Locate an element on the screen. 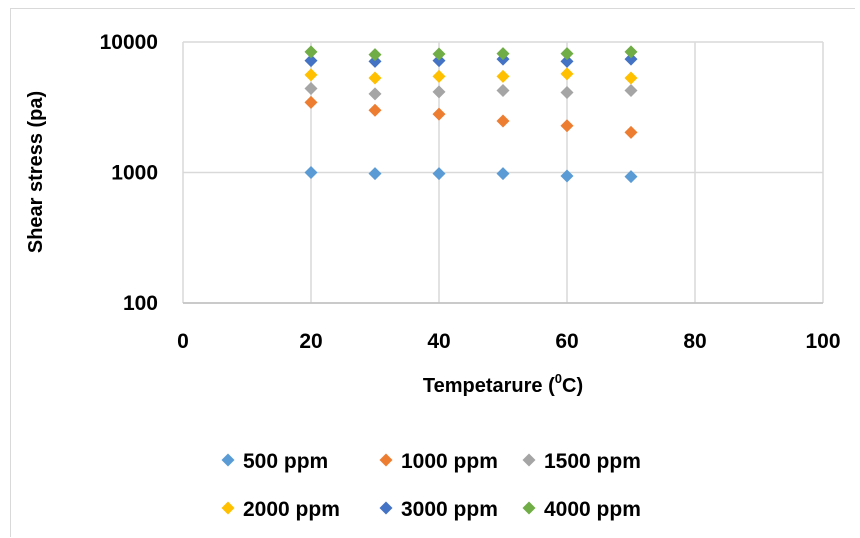 This screenshot has width=860, height=538. y-axis-ticks: 100 1000 10000 is located at coordinates (129, 173).